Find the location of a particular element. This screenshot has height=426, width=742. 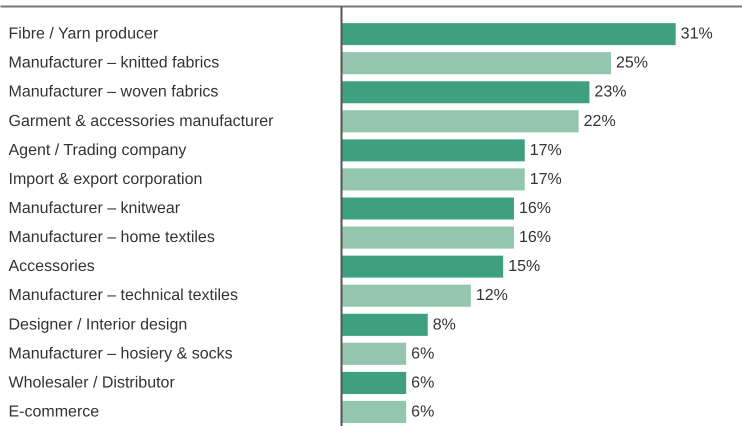

y-tick-label: Manufacturer – home textiles is located at coordinates (111, 237).